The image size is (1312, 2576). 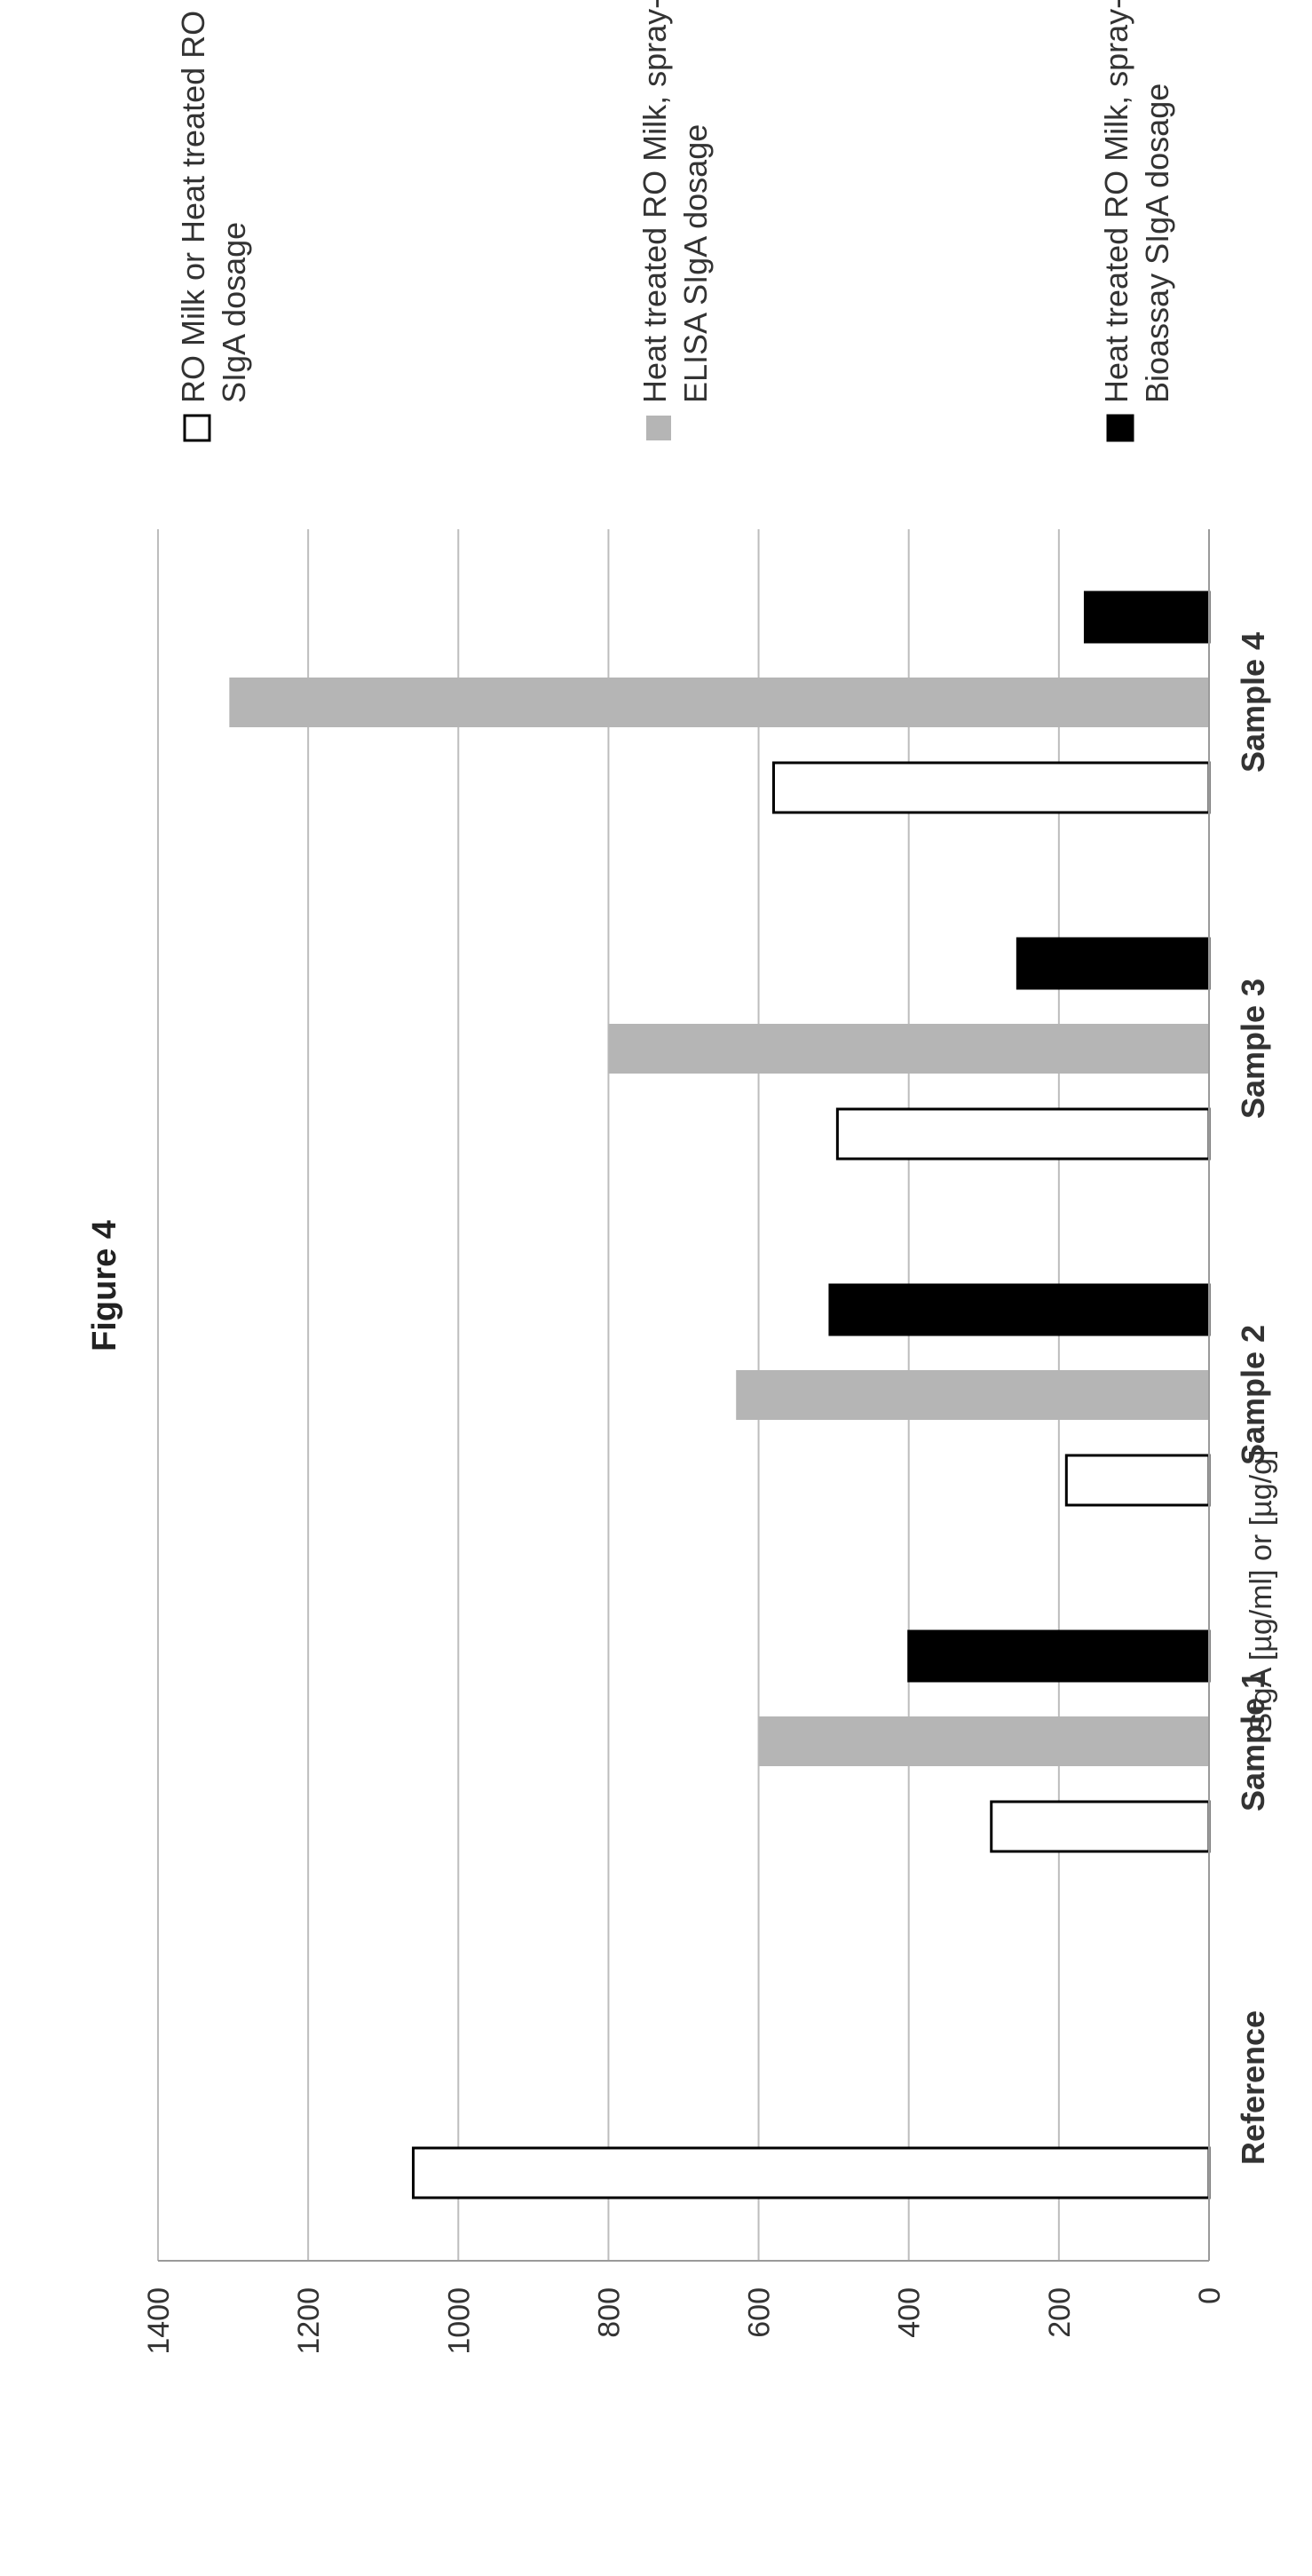 I want to click on x-category-label: Sample 1, so click(x=1253, y=1741).